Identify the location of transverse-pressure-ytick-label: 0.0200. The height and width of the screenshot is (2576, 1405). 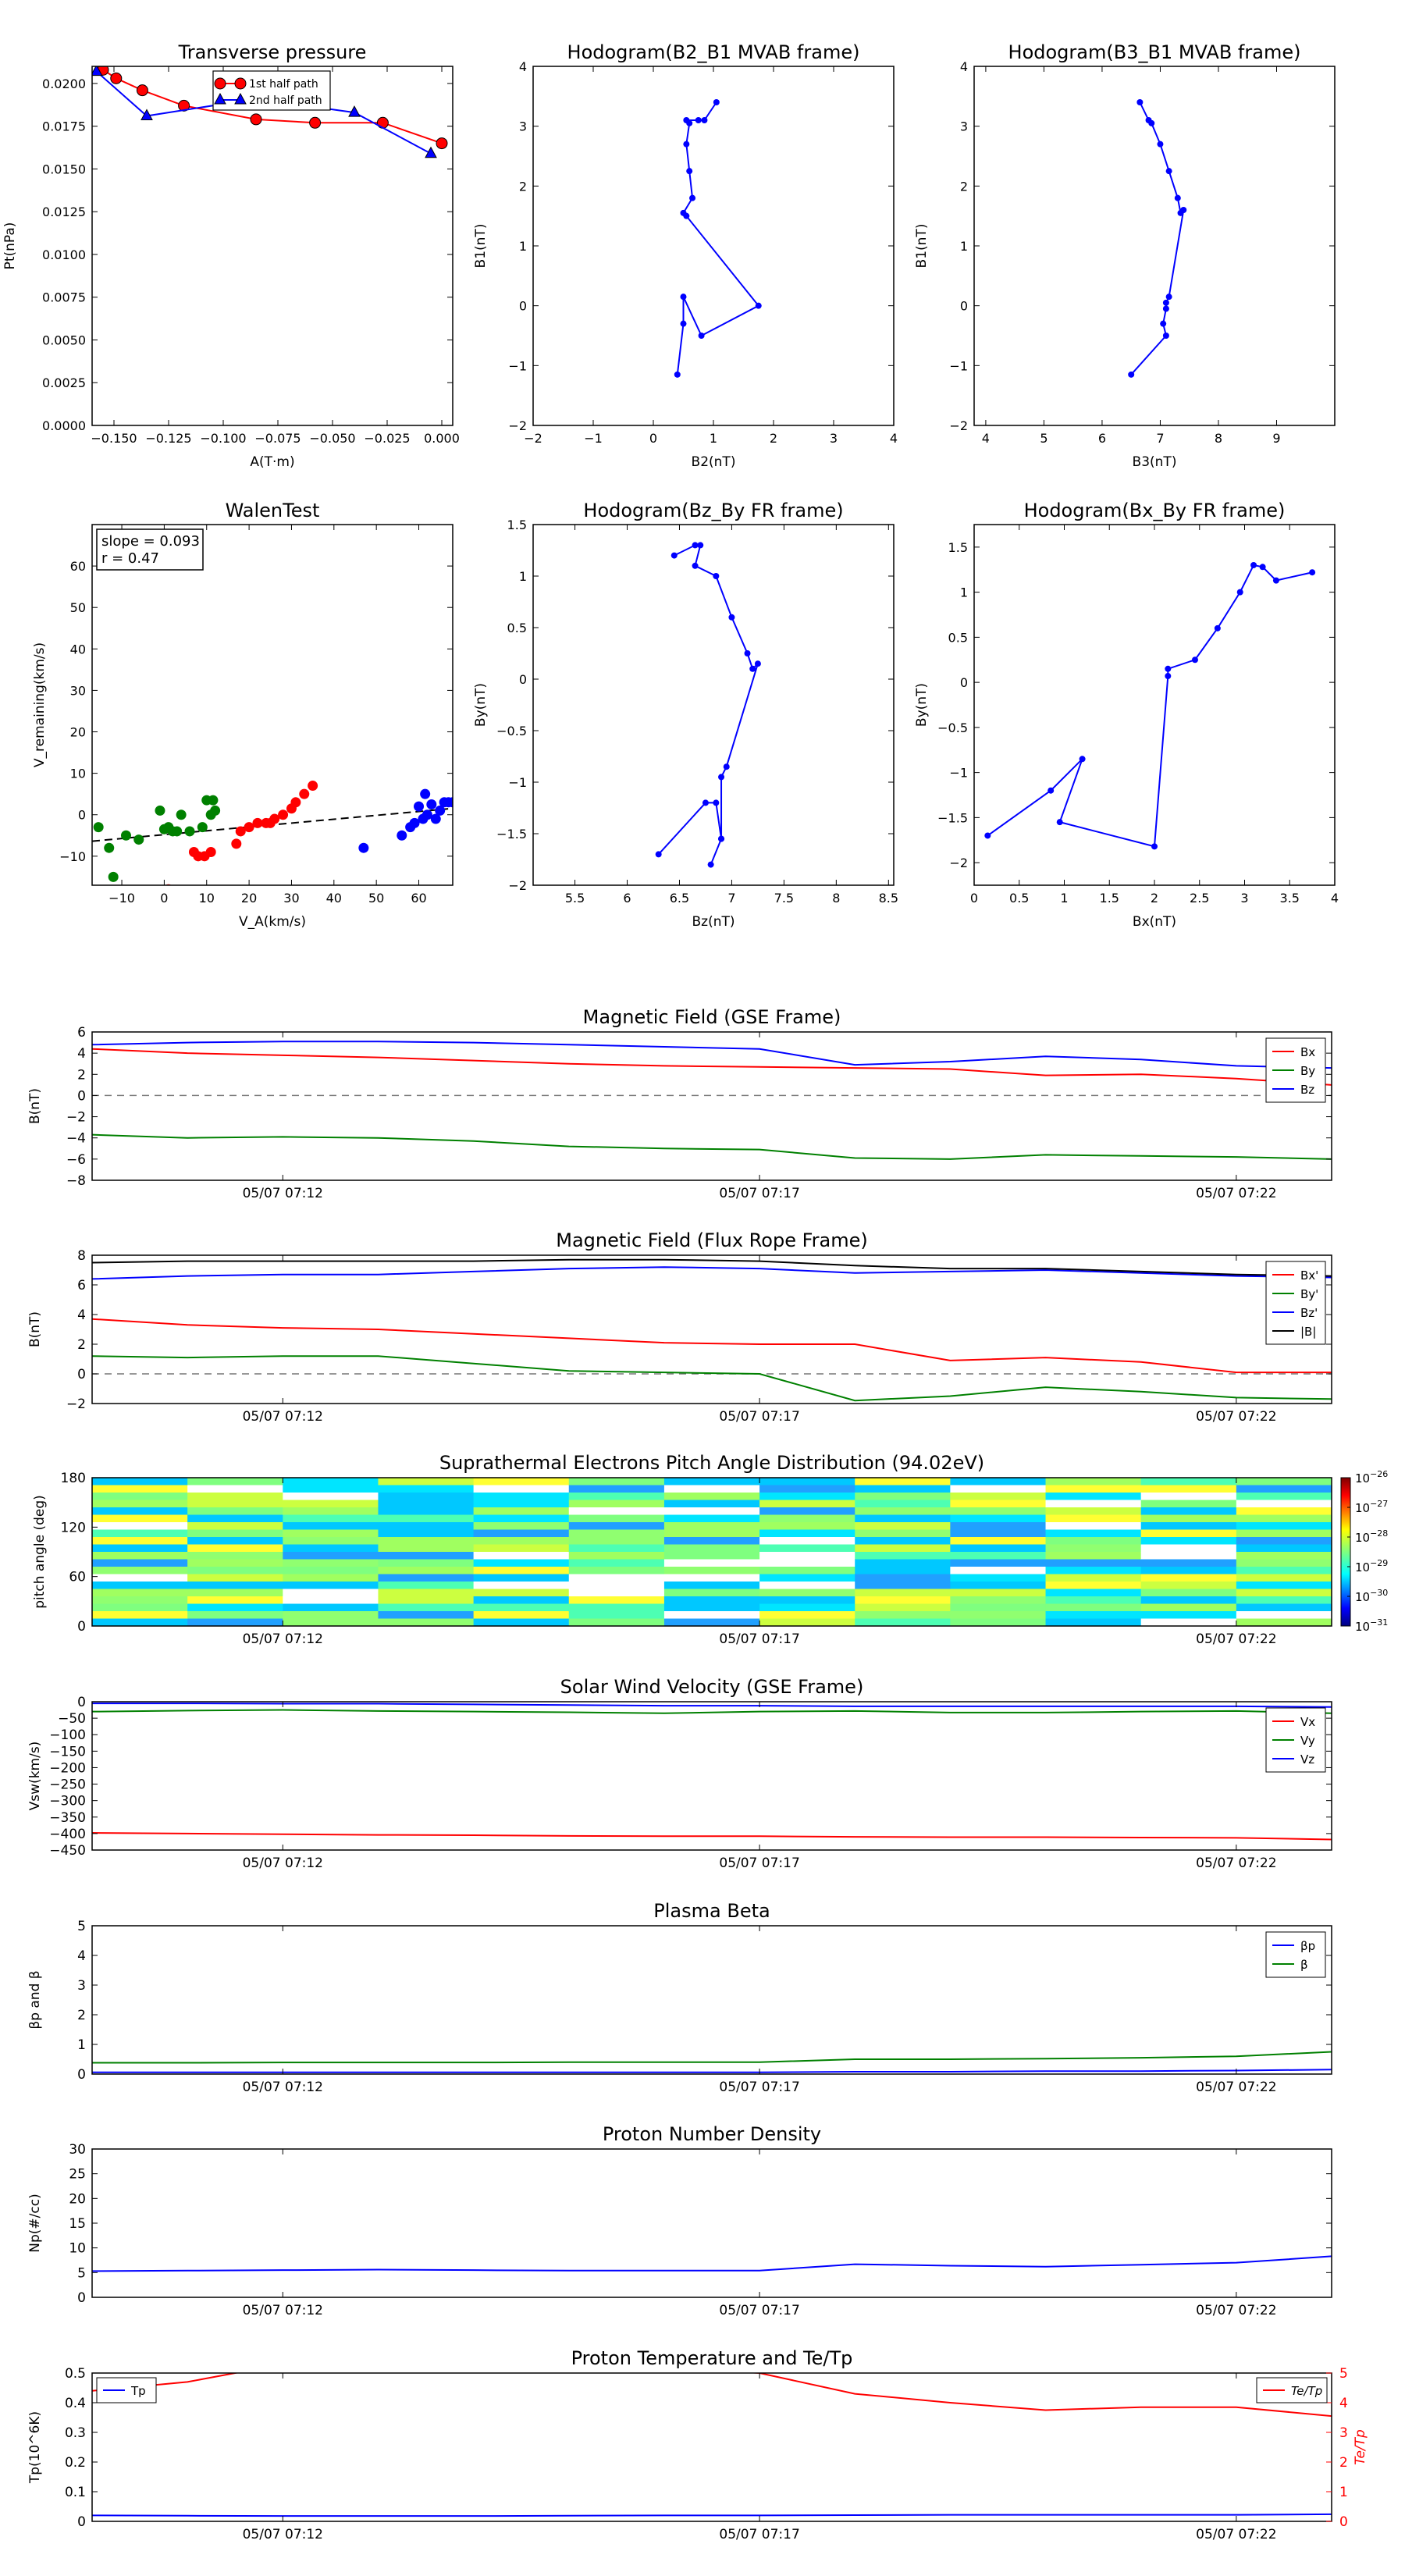
(64, 83).